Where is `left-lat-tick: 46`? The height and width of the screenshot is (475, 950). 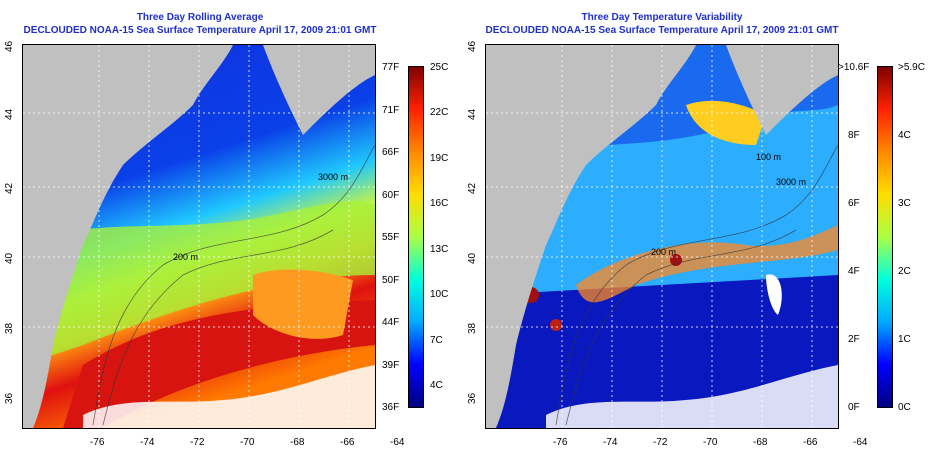
left-lat-tick: 46 is located at coordinates (9, 46).